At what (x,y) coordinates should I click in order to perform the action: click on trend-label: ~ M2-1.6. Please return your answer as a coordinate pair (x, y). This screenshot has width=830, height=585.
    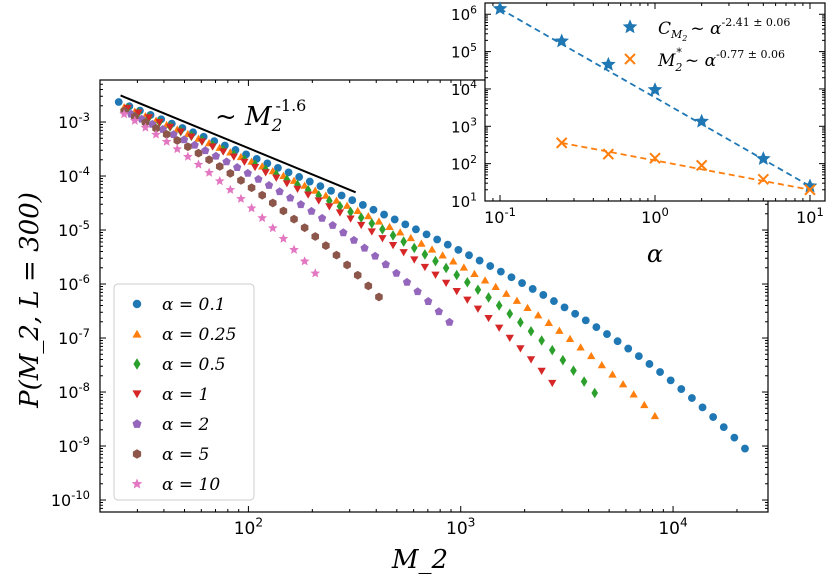
    Looking at the image, I should click on (260, 116).